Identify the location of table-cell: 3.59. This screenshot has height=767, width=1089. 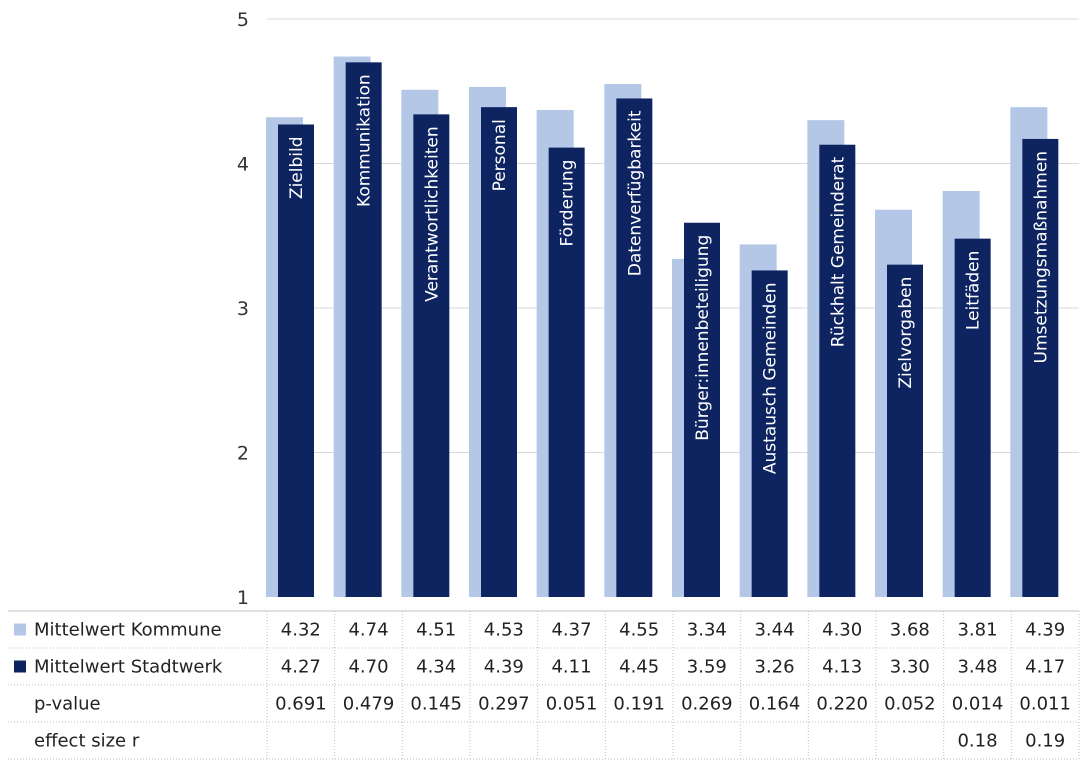
(707, 667).